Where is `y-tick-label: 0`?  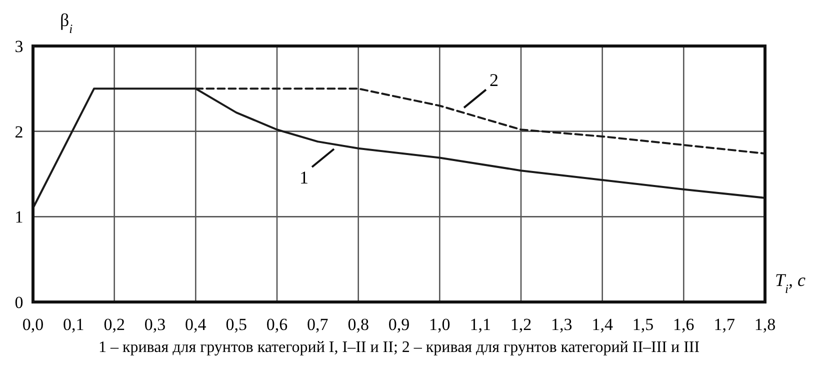 y-tick-label: 0 is located at coordinates (19, 302).